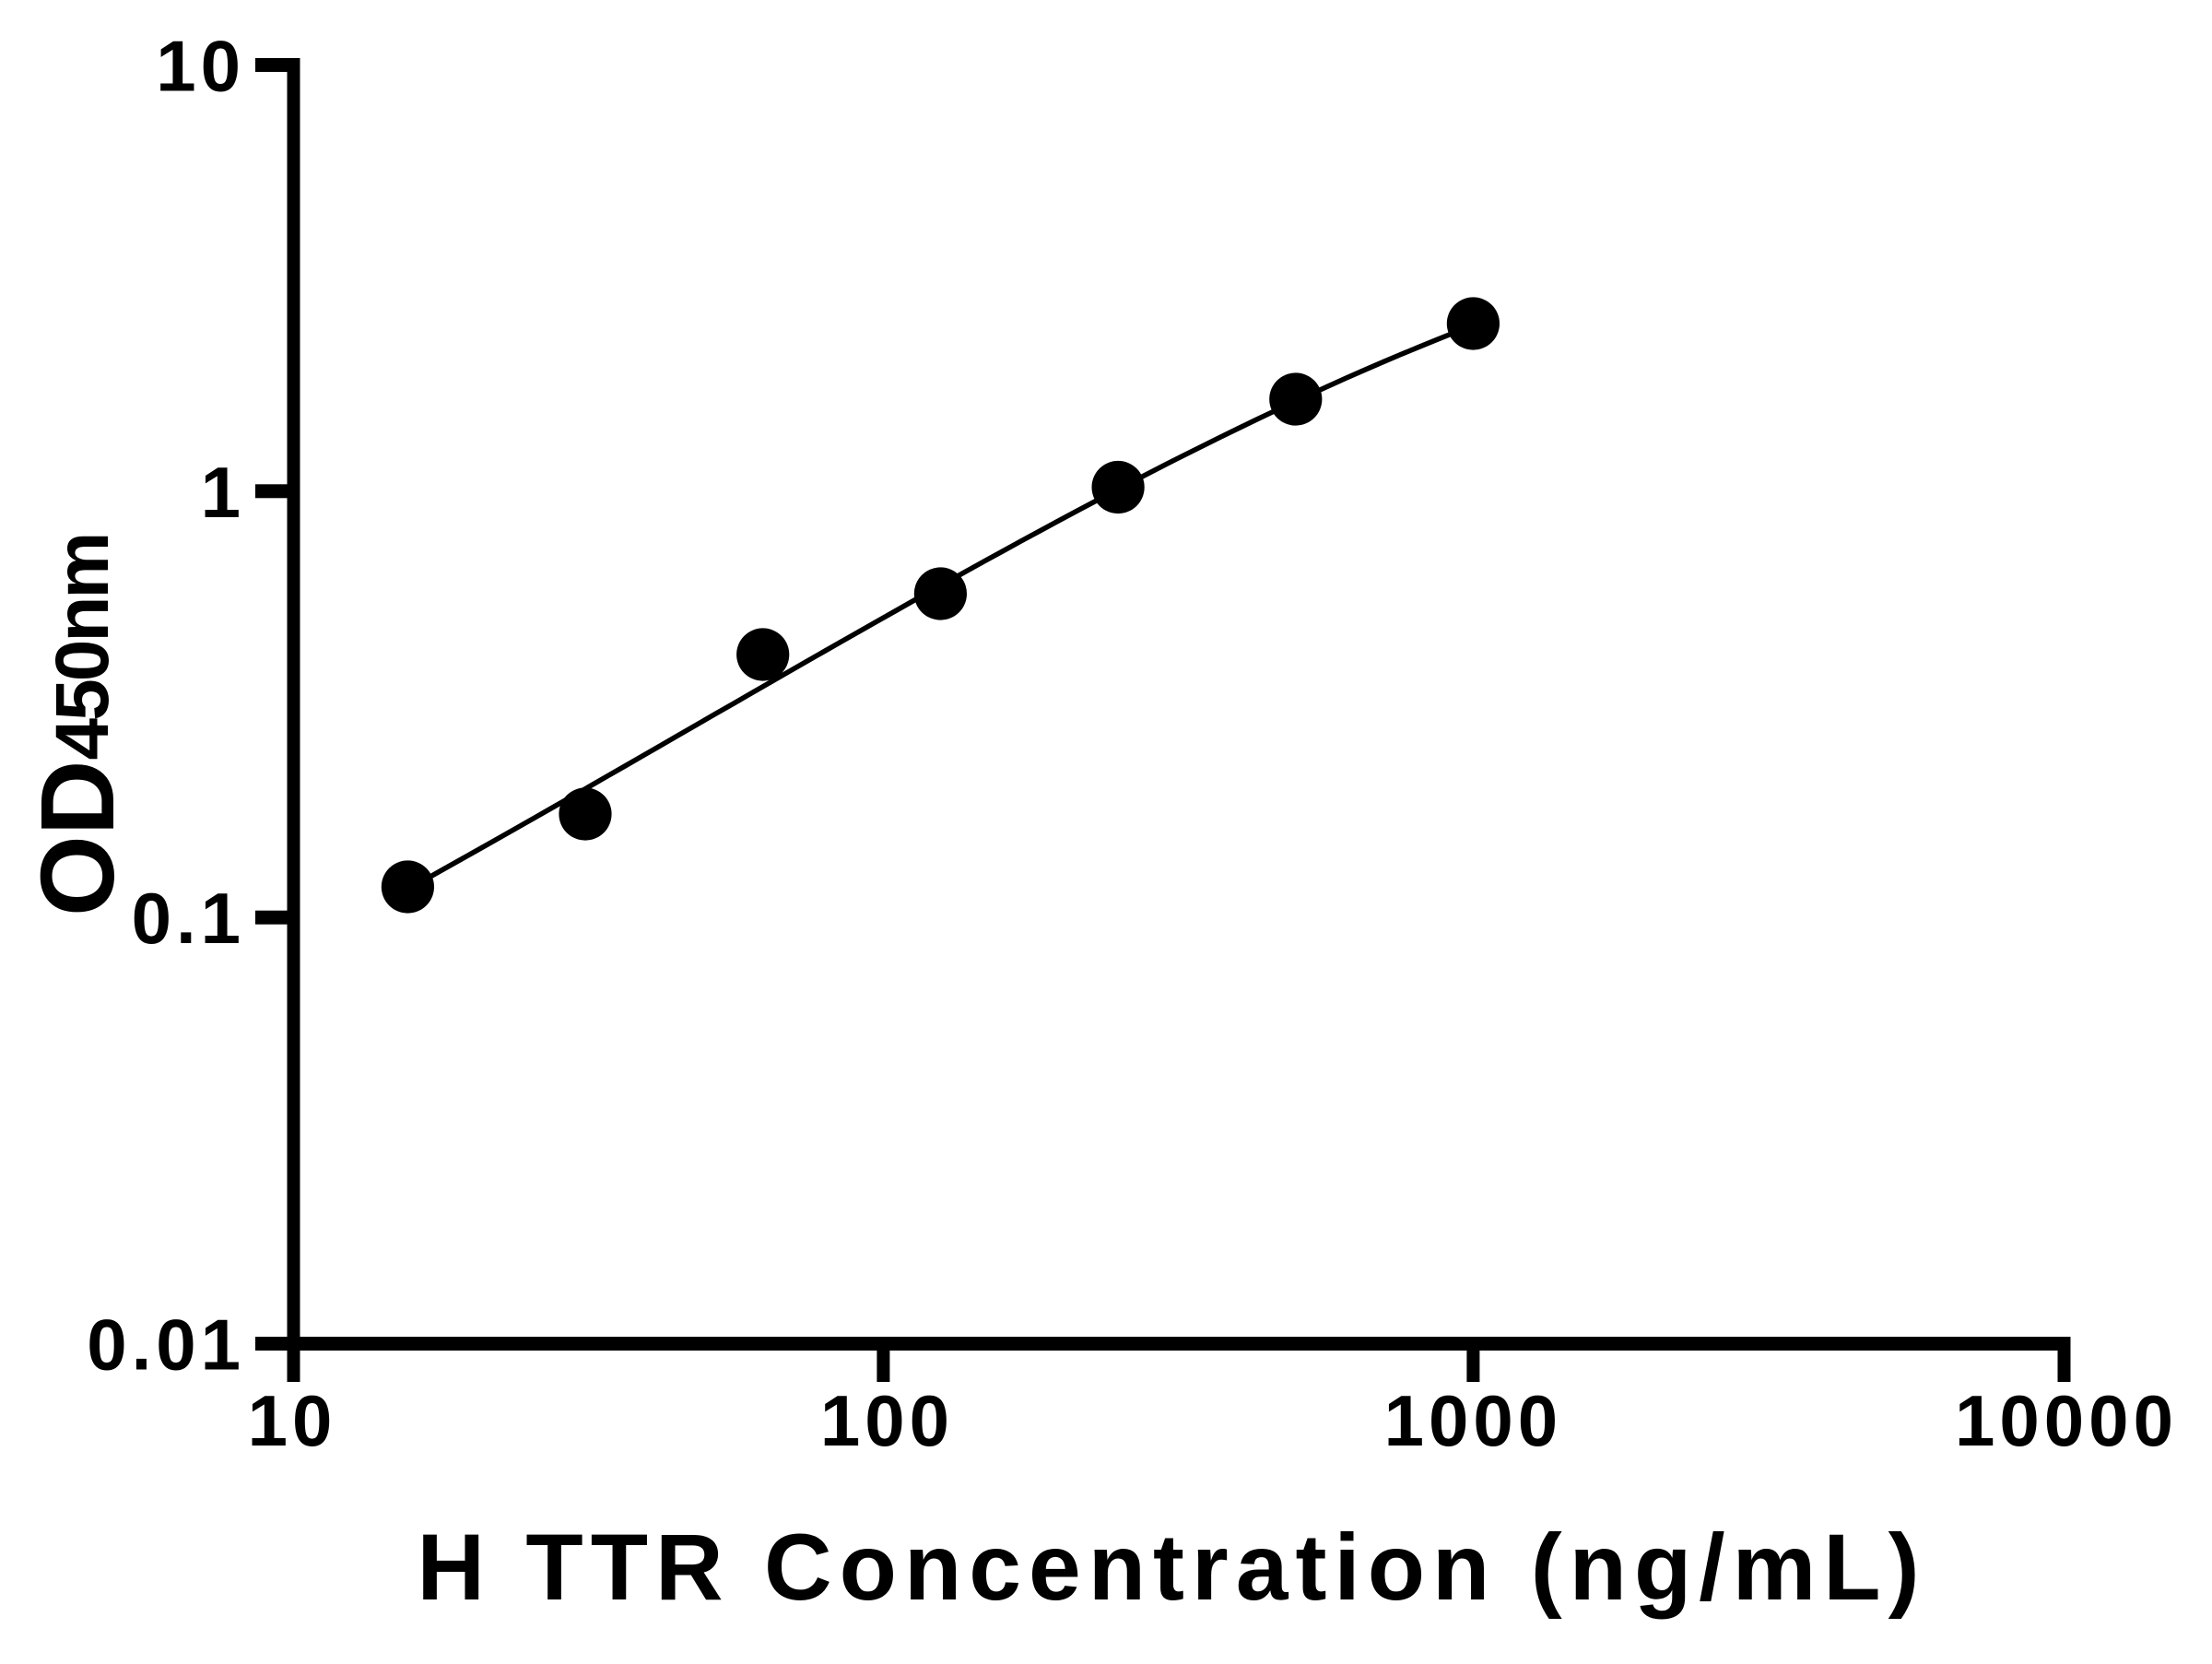 The height and width of the screenshot is (1664, 2212). I want to click on svg-text: 10000, so click(2066, 1420).